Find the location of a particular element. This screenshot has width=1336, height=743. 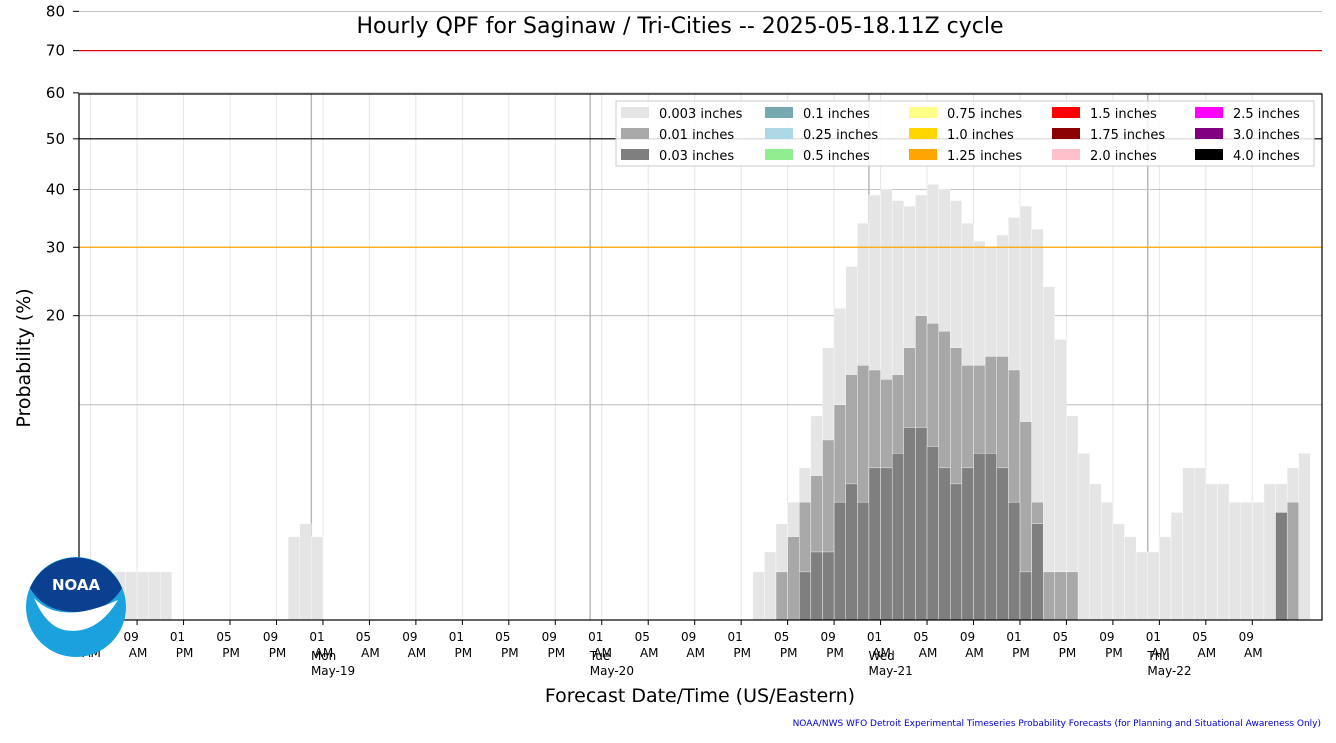

logo-top is located at coordinates (76, 584).